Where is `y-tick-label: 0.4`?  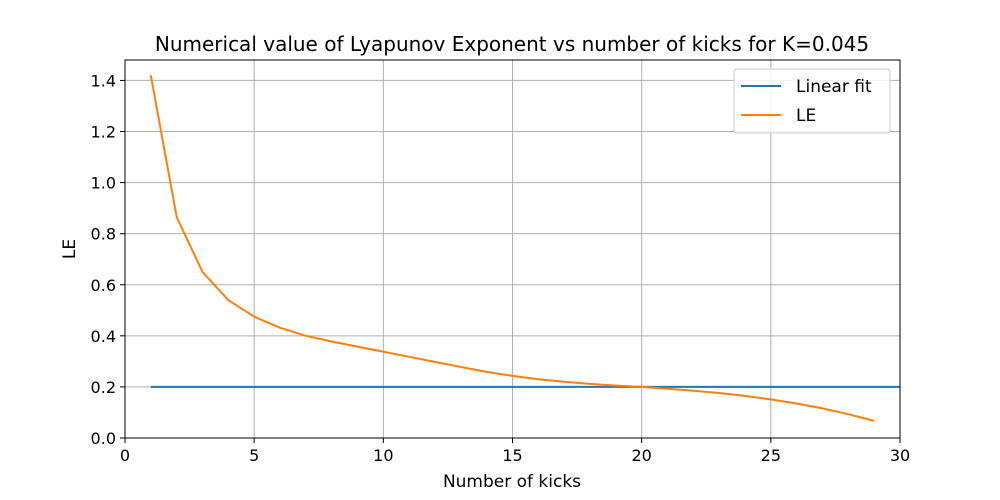
y-tick-label: 0.4 is located at coordinates (103, 336).